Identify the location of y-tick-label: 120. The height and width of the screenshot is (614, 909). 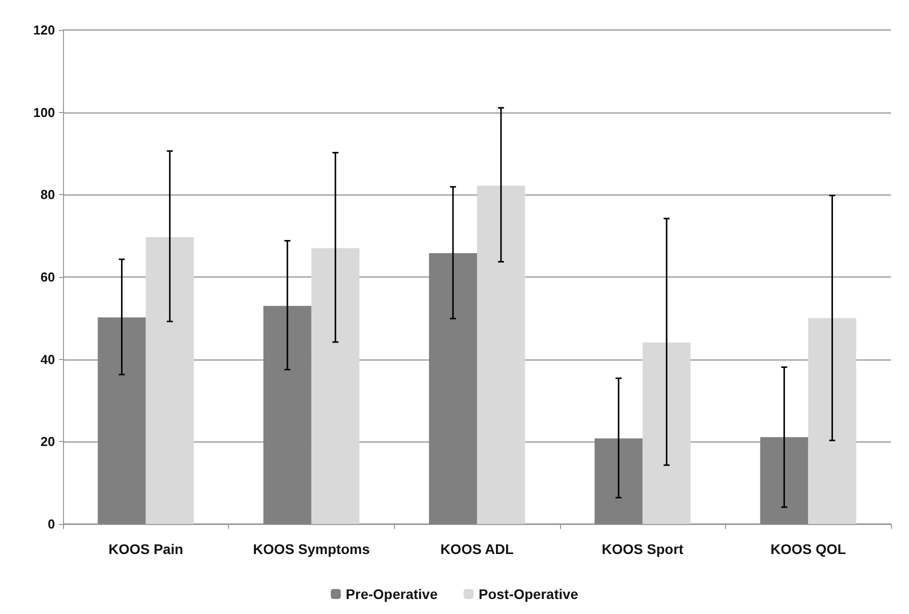
(44, 30).